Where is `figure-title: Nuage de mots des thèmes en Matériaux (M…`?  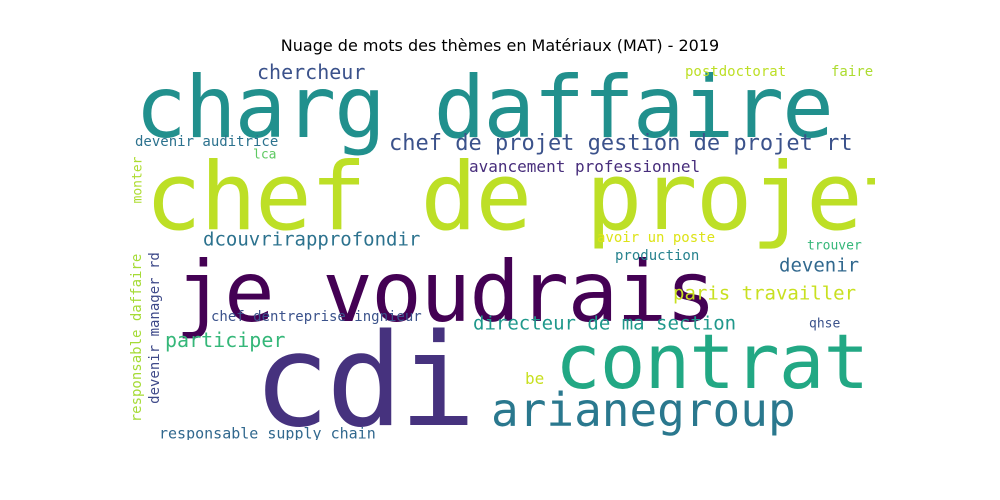 figure-title: Nuage de mots des thèmes en Matériaux (M… is located at coordinates (500, 45).